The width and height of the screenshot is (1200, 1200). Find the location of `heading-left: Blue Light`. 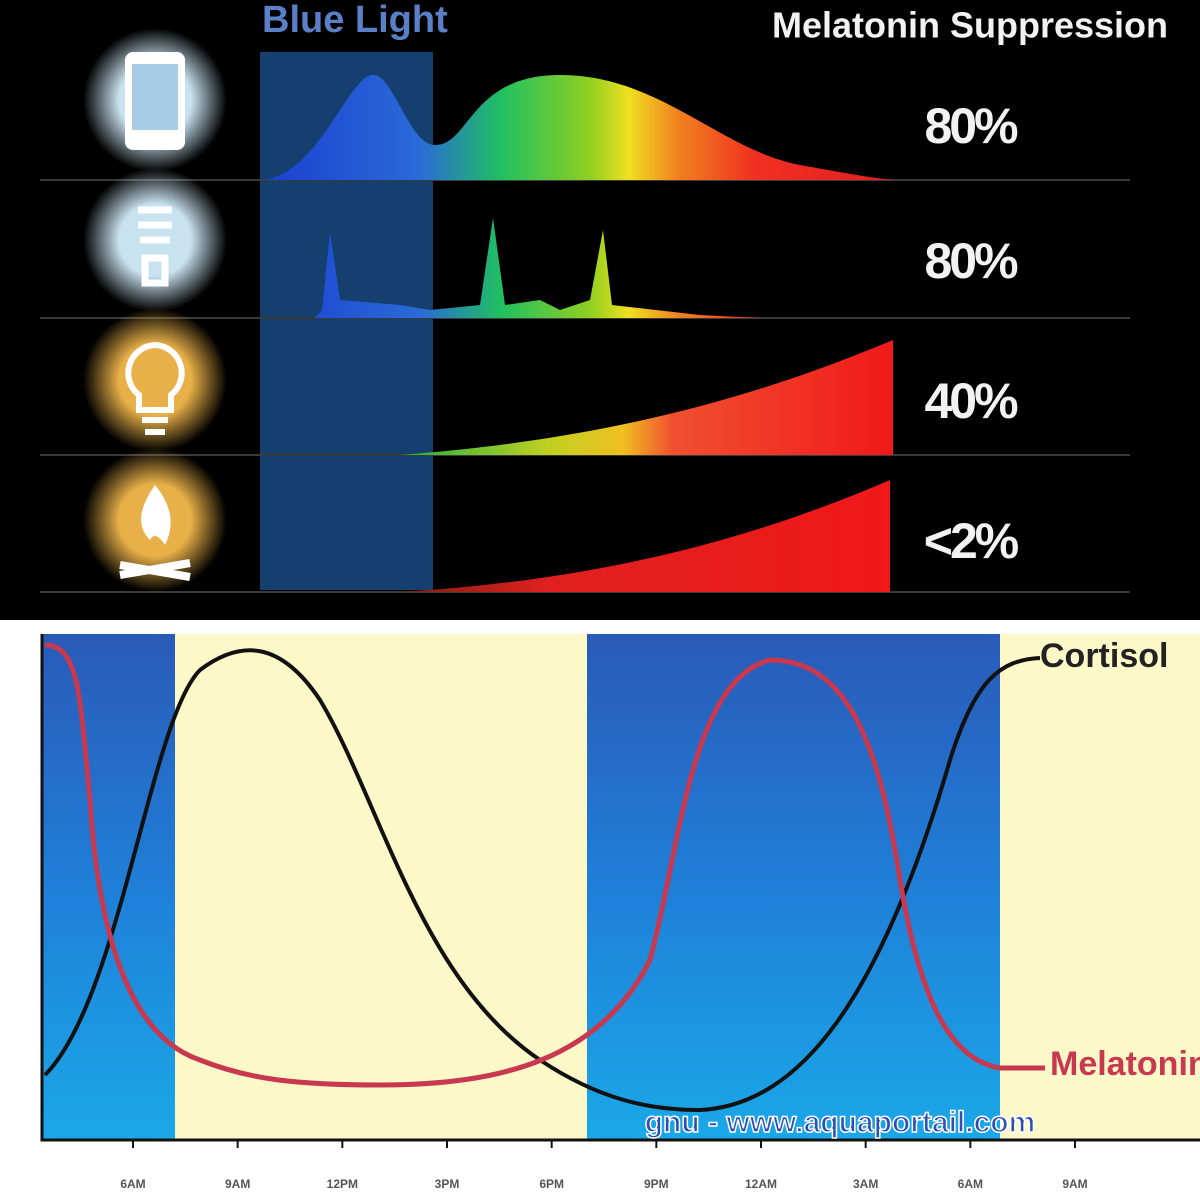

heading-left: Blue Light is located at coordinates (355, 20).